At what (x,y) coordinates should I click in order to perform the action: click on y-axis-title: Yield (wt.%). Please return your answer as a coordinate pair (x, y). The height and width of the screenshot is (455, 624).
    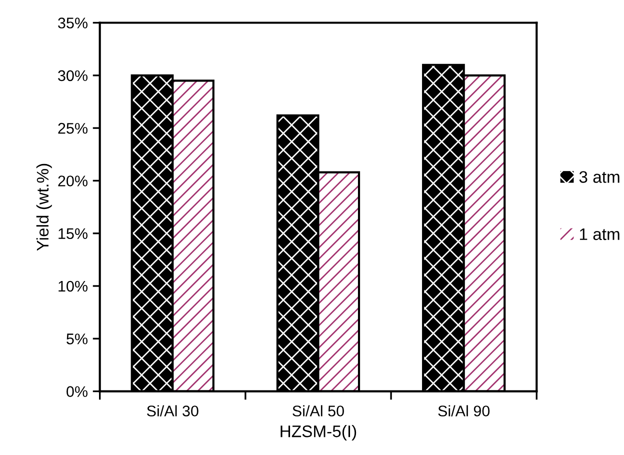
    Looking at the image, I should click on (44, 207).